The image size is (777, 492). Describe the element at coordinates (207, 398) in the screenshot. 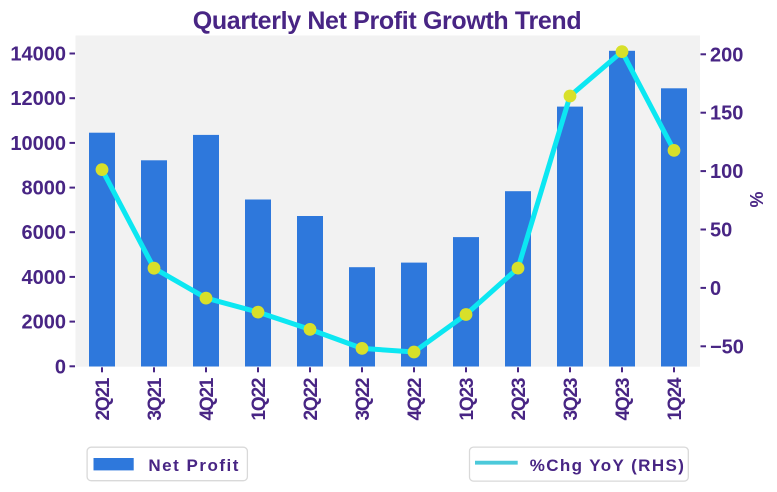

I see `svg-text: 4Q21` at that location.